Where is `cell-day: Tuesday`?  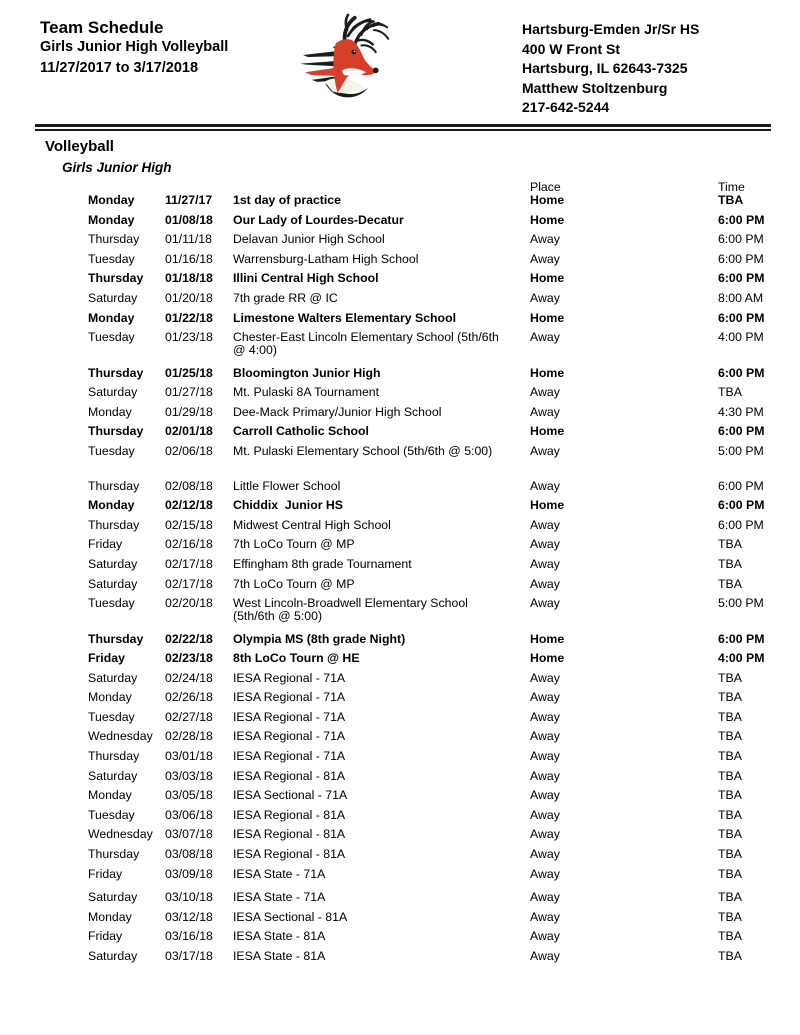
cell-day: Tuesday is located at coordinates (111, 603).